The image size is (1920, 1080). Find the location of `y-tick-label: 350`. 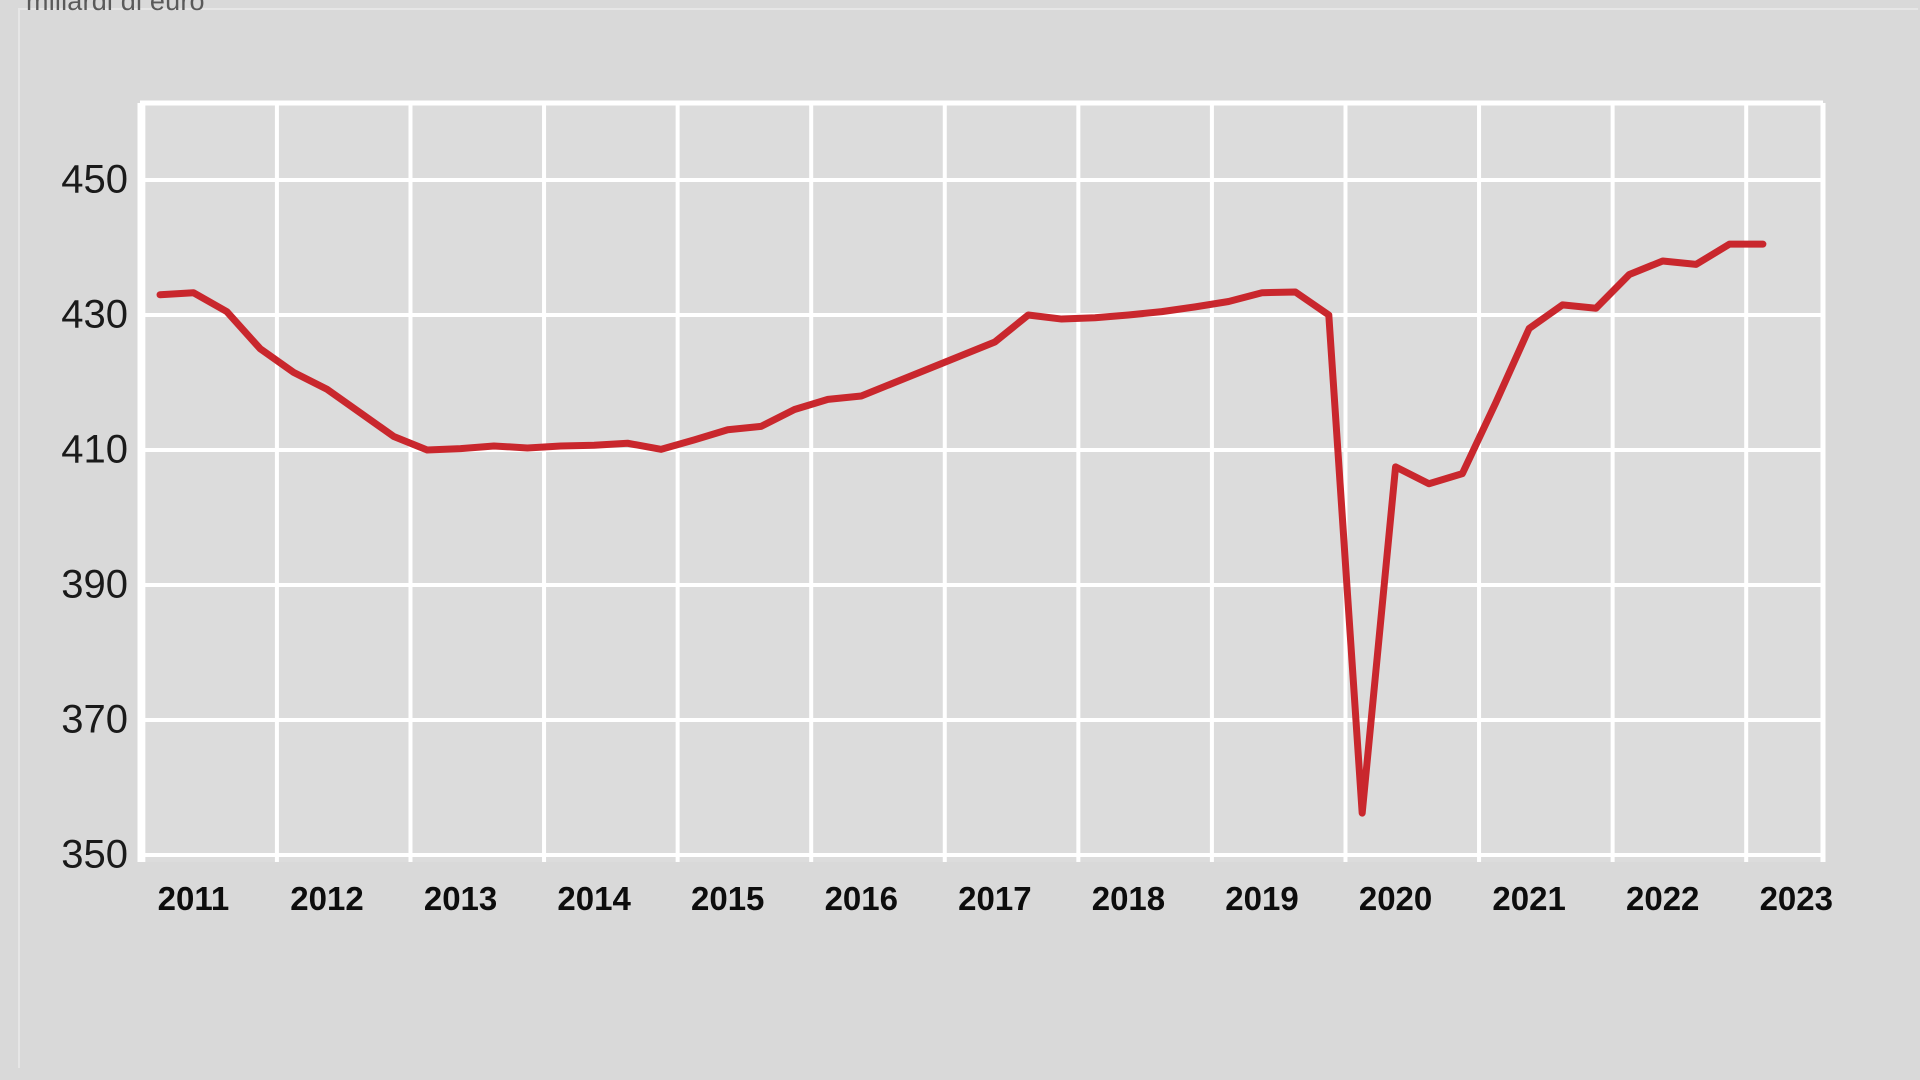

y-tick-label: 350 is located at coordinates (94, 854).